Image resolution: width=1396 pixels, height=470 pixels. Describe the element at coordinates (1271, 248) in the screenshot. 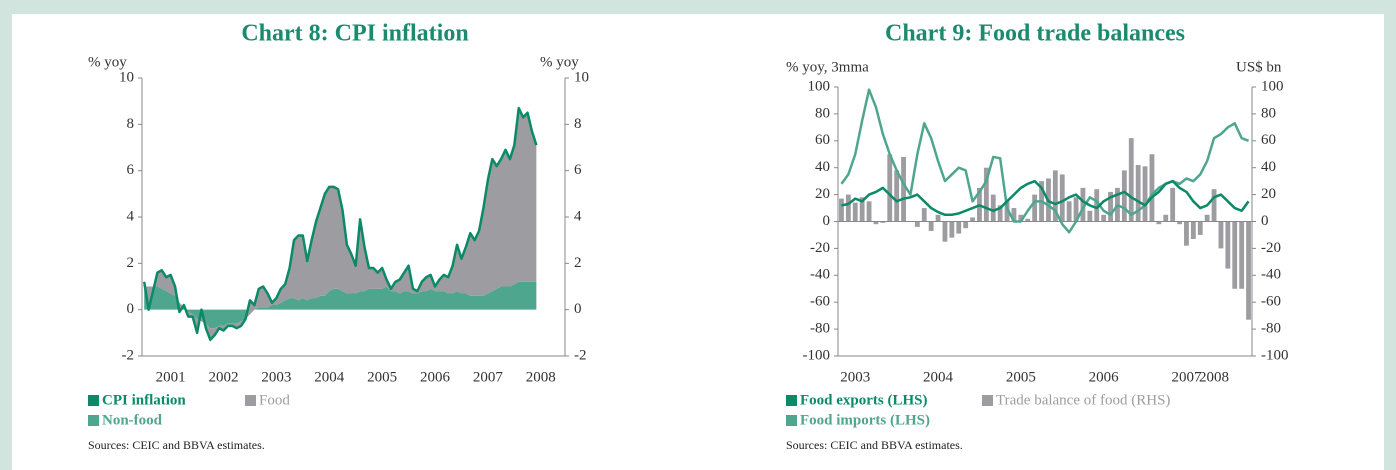

I see `y2-tick-label: -20` at that location.